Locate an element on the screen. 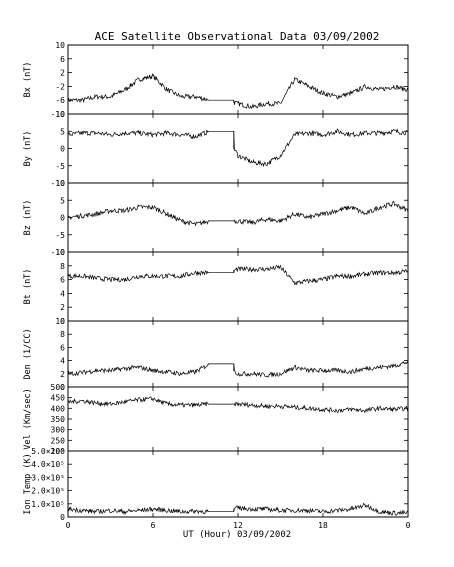 This screenshot has height=567, width=454. y-tick-label: 1.0×10⁵ is located at coordinates (48, 504).